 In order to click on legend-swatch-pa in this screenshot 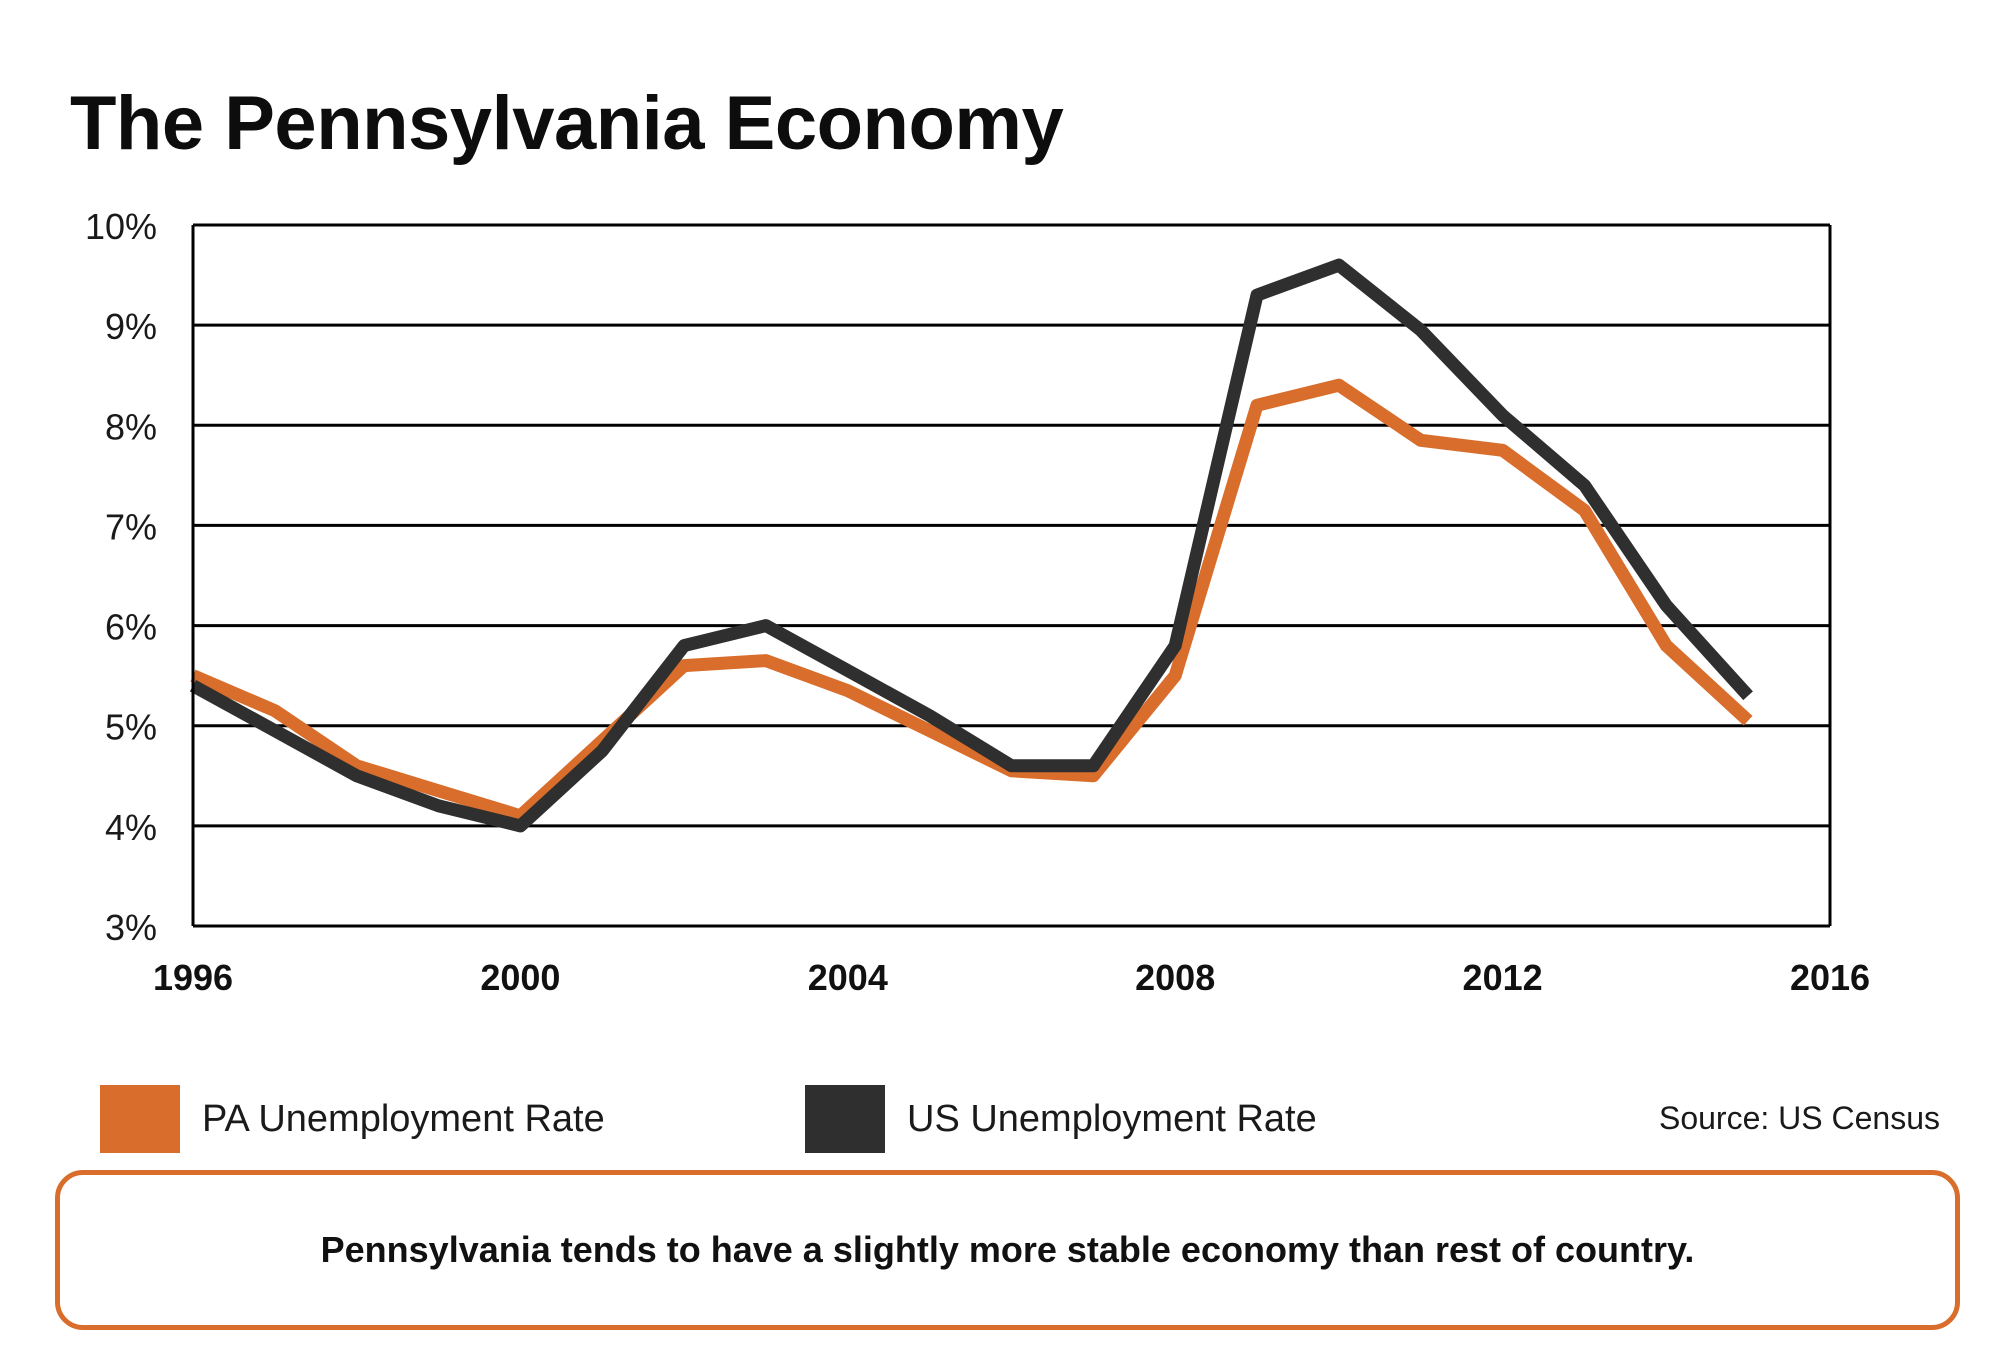, I will do `click(140, 1119)`.